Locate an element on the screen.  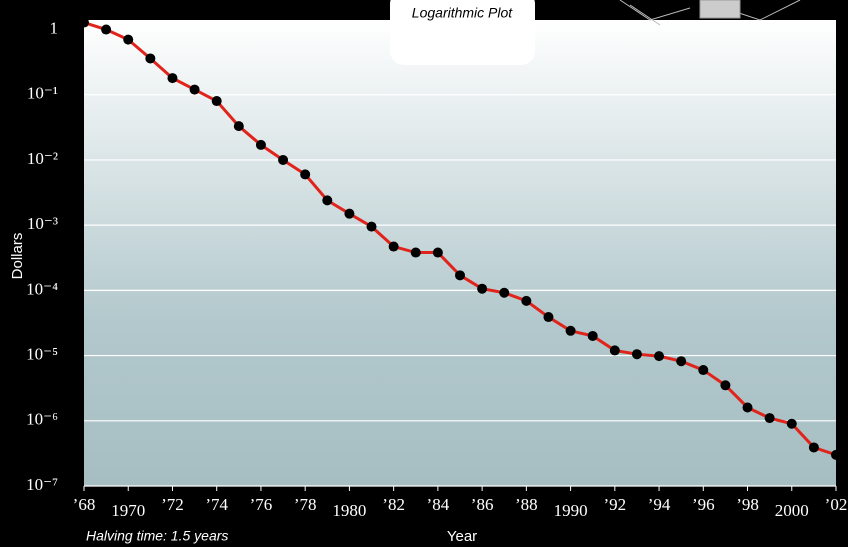
y-tick-label: 10⁻⁵ is located at coordinates (42, 353).